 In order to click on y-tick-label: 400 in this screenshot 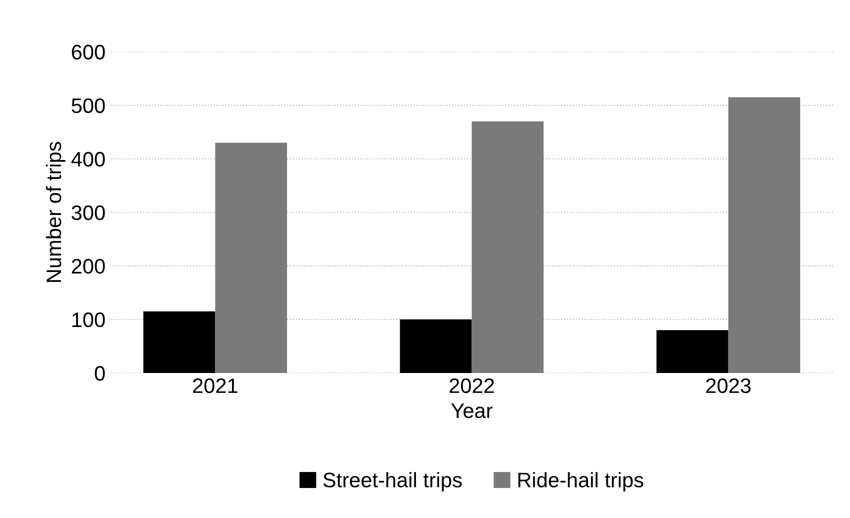, I will do `click(88, 159)`.